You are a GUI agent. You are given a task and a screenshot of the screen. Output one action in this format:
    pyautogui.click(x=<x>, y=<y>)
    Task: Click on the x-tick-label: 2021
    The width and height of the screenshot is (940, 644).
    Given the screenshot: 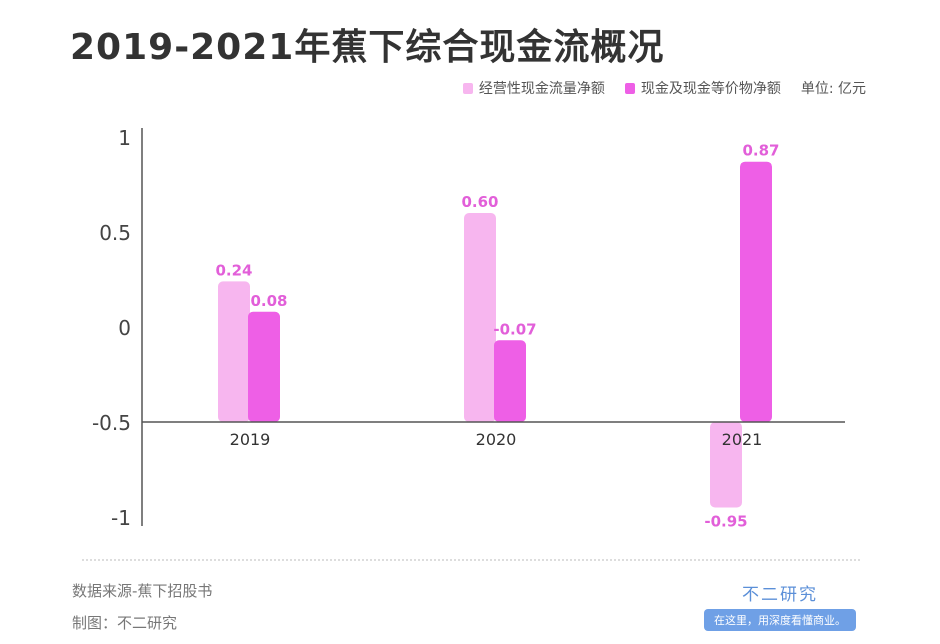 What is the action you would take?
    pyautogui.click(x=742, y=439)
    